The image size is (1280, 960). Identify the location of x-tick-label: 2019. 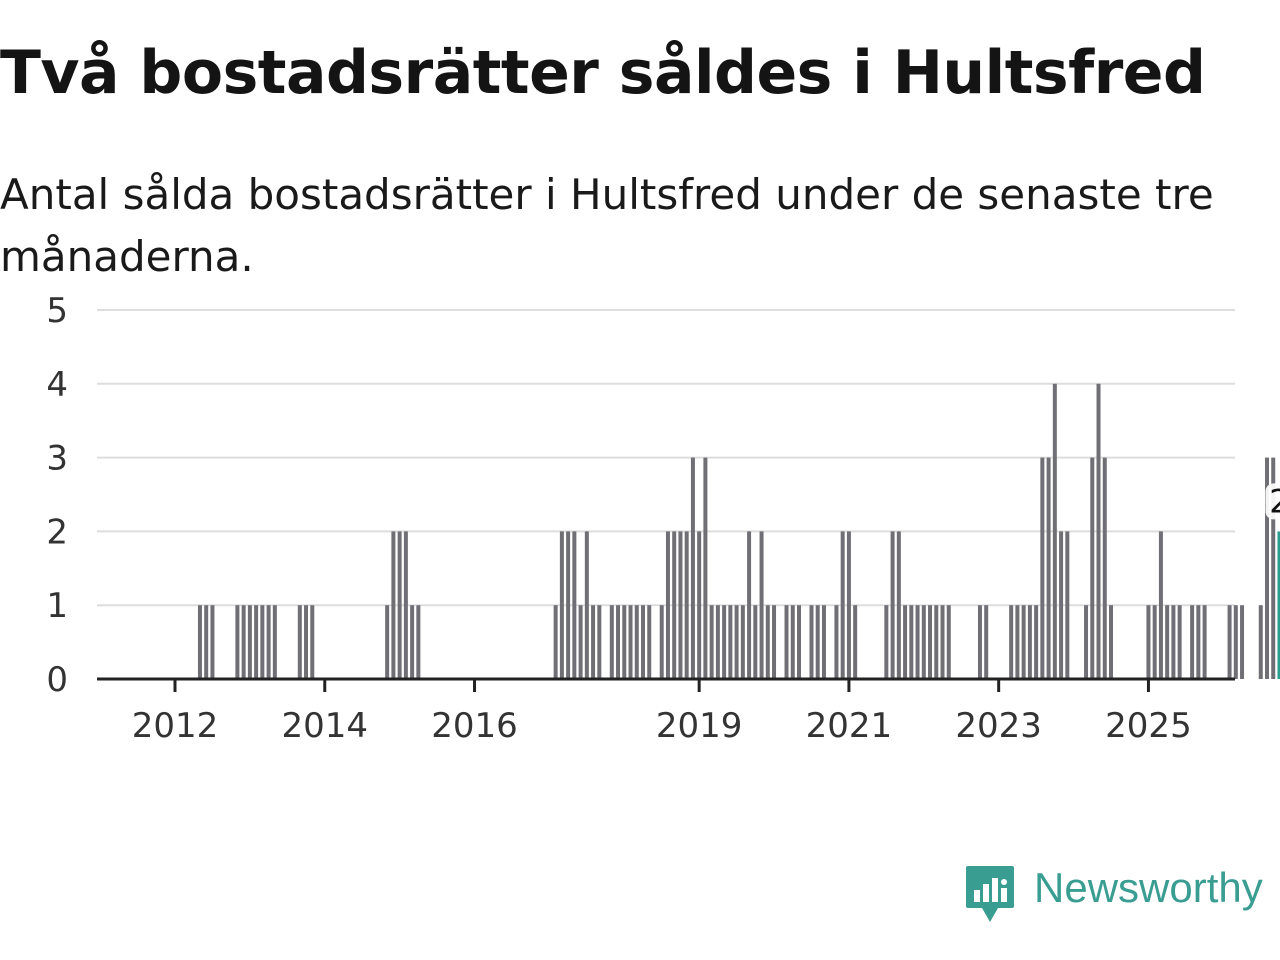
(699, 726).